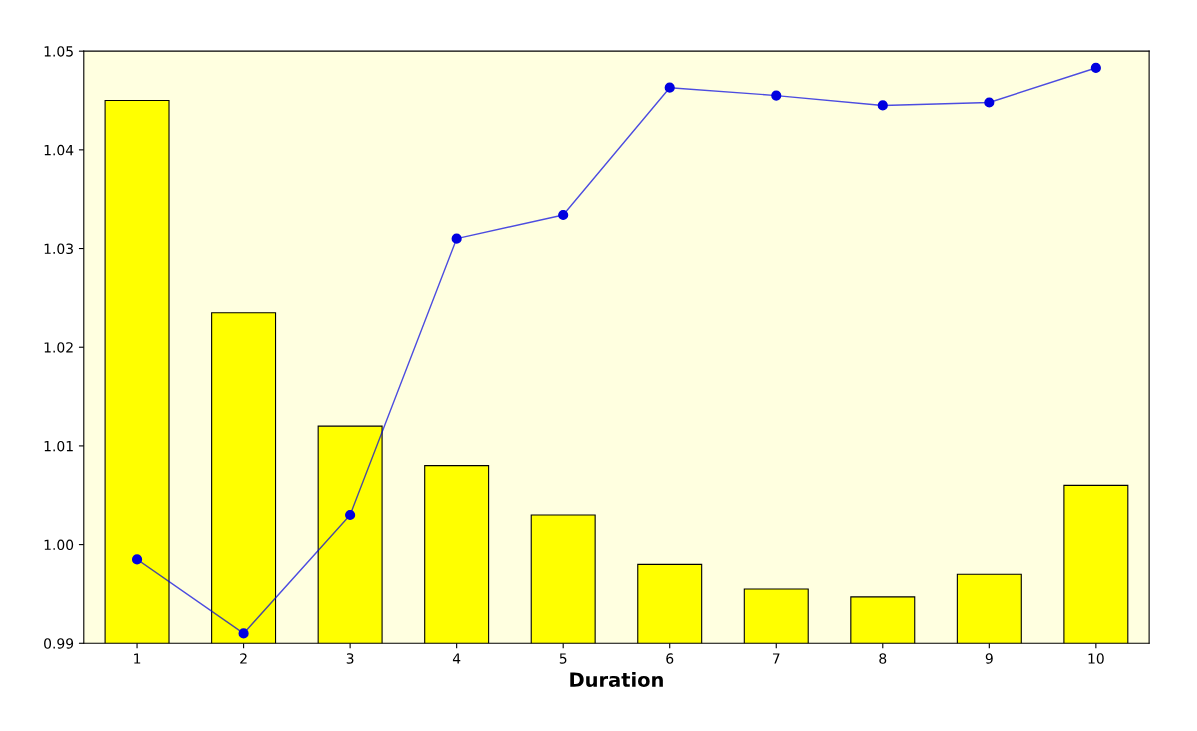 This screenshot has width=1197, height=731. I want to click on y-tick-label: 0.99, so click(59, 643).